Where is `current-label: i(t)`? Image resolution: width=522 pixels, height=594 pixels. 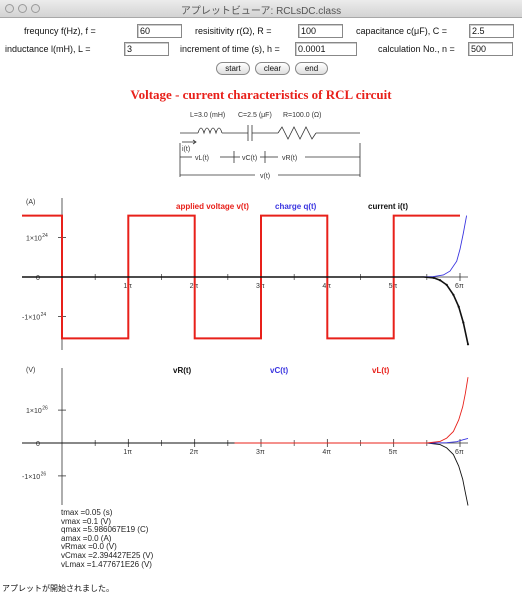 current-label: i(t) is located at coordinates (186, 149).